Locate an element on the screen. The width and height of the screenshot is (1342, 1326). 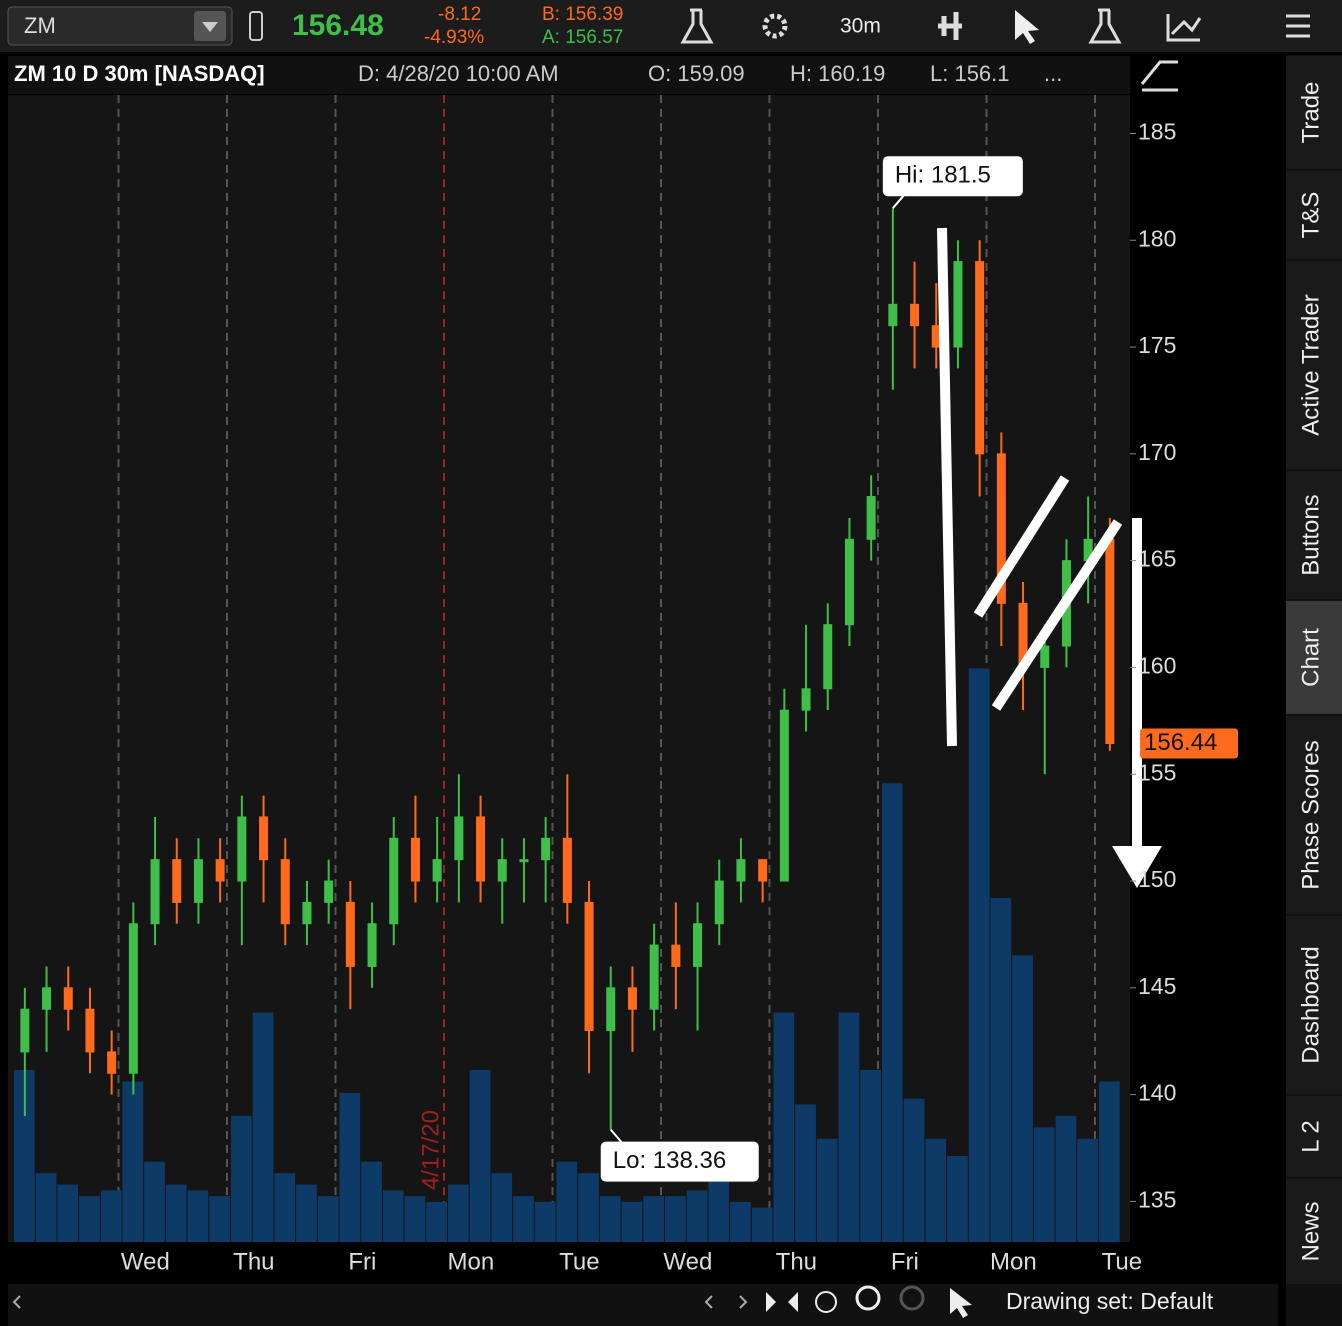
chart-type-icon is located at coordinates (950, 26).